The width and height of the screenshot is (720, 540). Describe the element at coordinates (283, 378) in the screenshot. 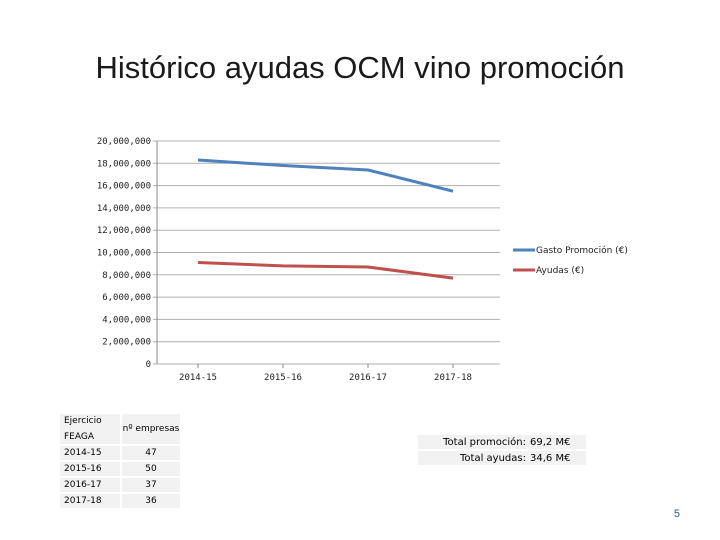

I see `x-tick-label: 2015-16` at that location.